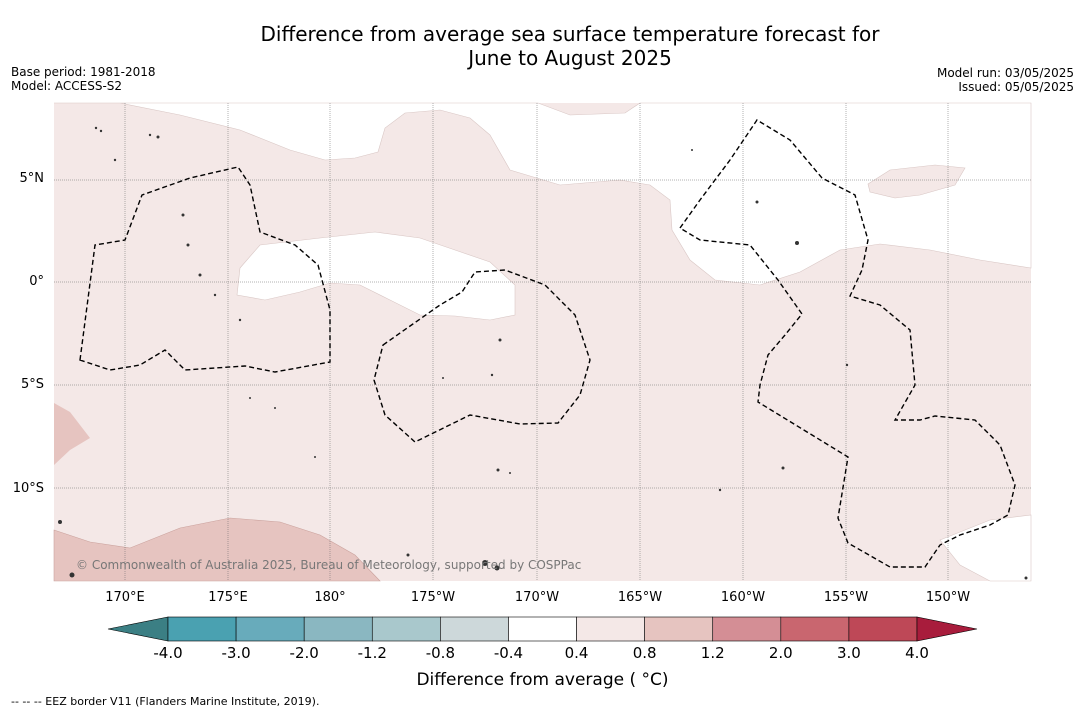 The height and width of the screenshot is (713, 1085). Describe the element at coordinates (846, 597) in the screenshot. I see `lon-label: 155°W` at that location.